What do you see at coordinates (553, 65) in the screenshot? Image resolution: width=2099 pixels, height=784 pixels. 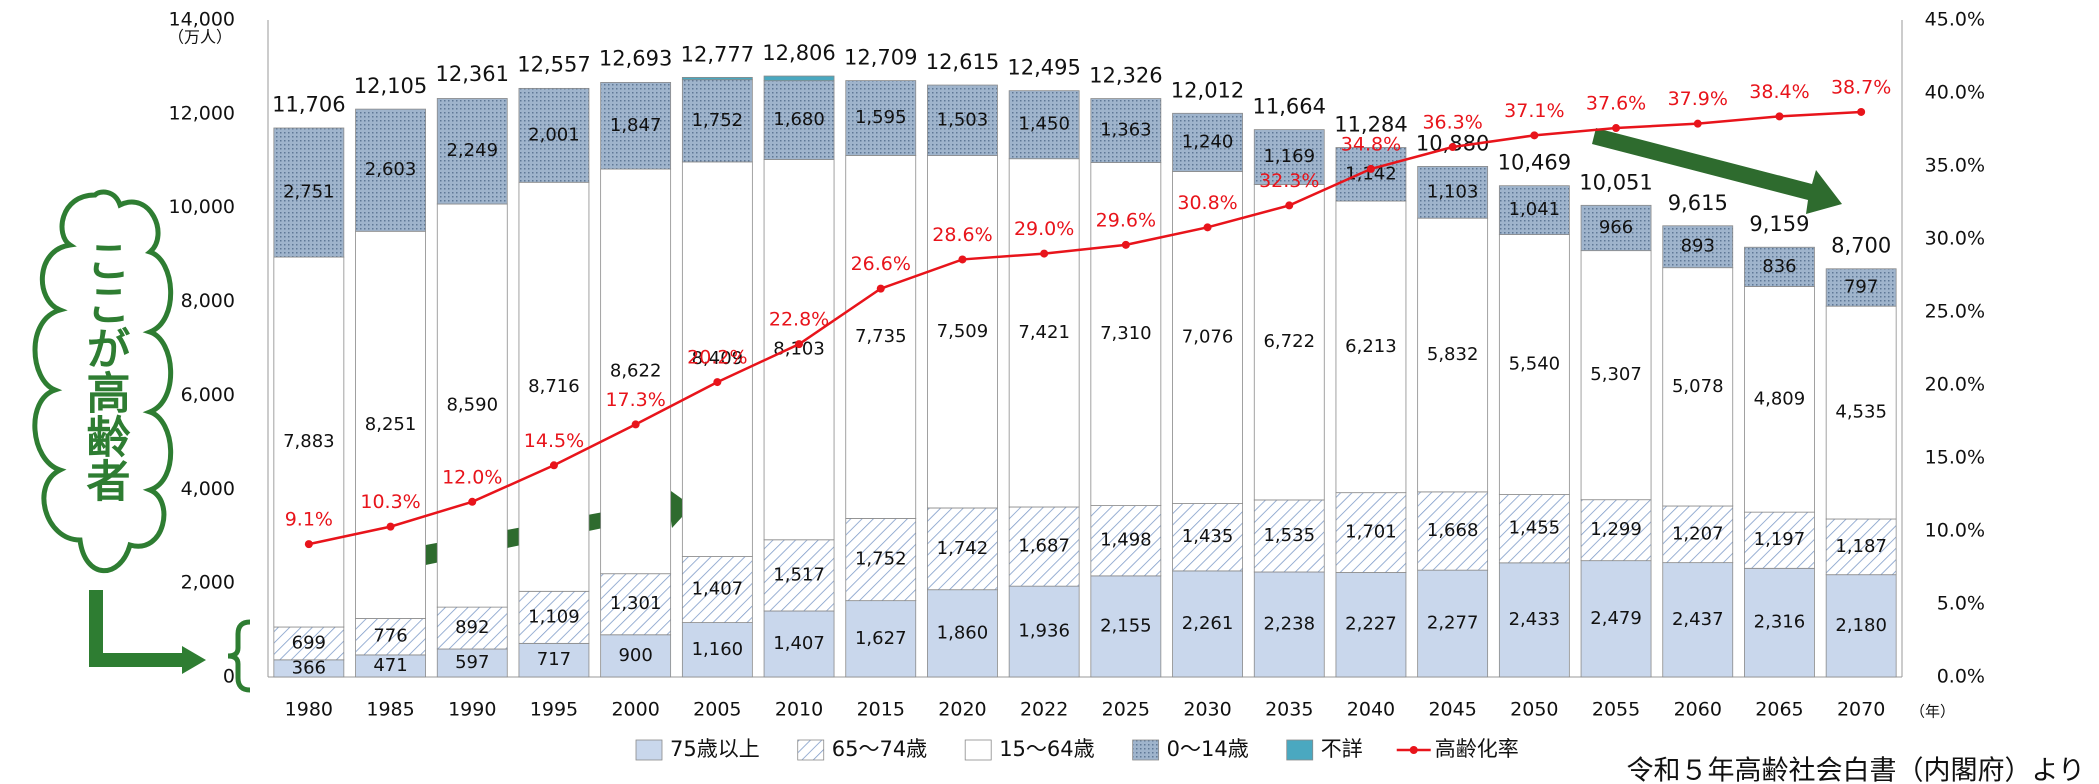 I see `total-label: 12,557` at bounding box center [553, 65].